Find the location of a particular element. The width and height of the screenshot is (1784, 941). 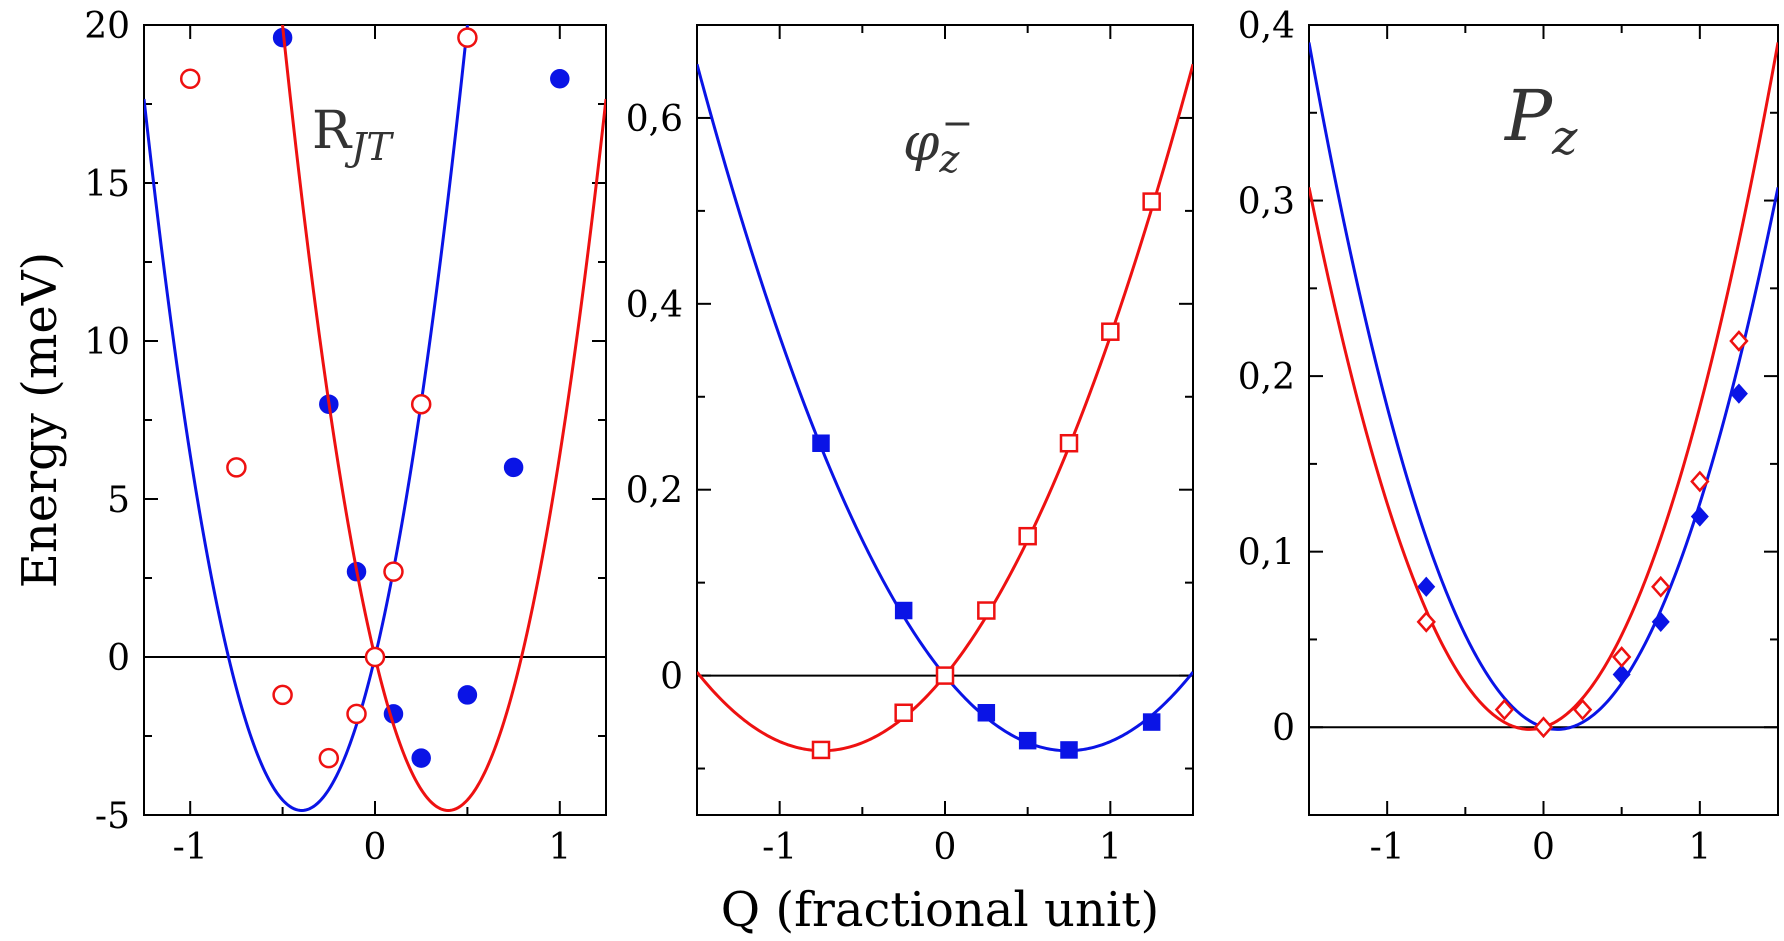

y-tick-label: 15 is located at coordinates (107, 184).